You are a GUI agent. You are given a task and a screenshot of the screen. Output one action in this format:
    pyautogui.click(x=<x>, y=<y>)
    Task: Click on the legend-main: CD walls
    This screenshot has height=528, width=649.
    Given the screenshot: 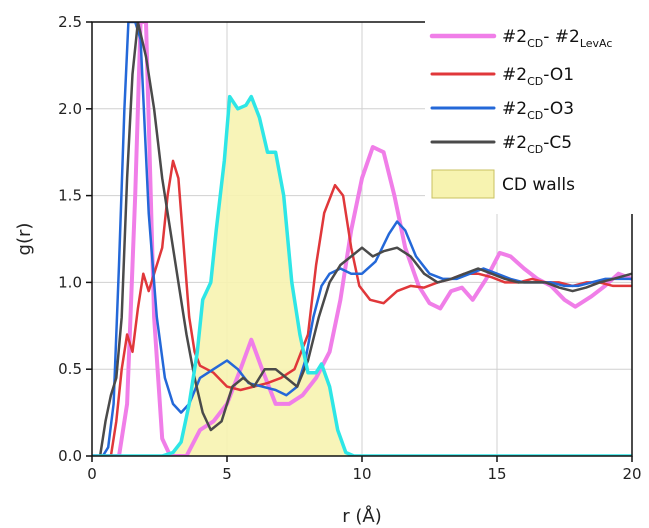 What is the action you would take?
    pyautogui.click(x=538, y=185)
    